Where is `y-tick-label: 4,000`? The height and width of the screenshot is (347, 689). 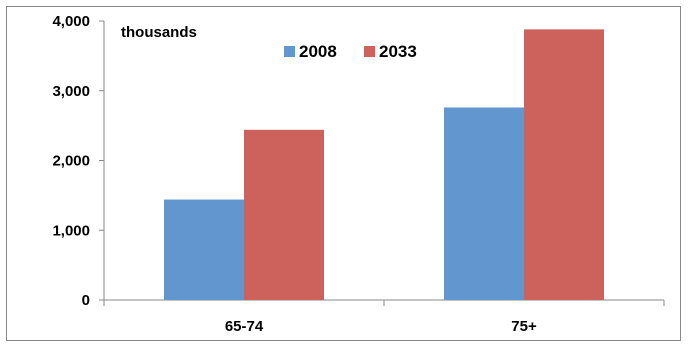
y-tick-label: 4,000 is located at coordinates (71, 21).